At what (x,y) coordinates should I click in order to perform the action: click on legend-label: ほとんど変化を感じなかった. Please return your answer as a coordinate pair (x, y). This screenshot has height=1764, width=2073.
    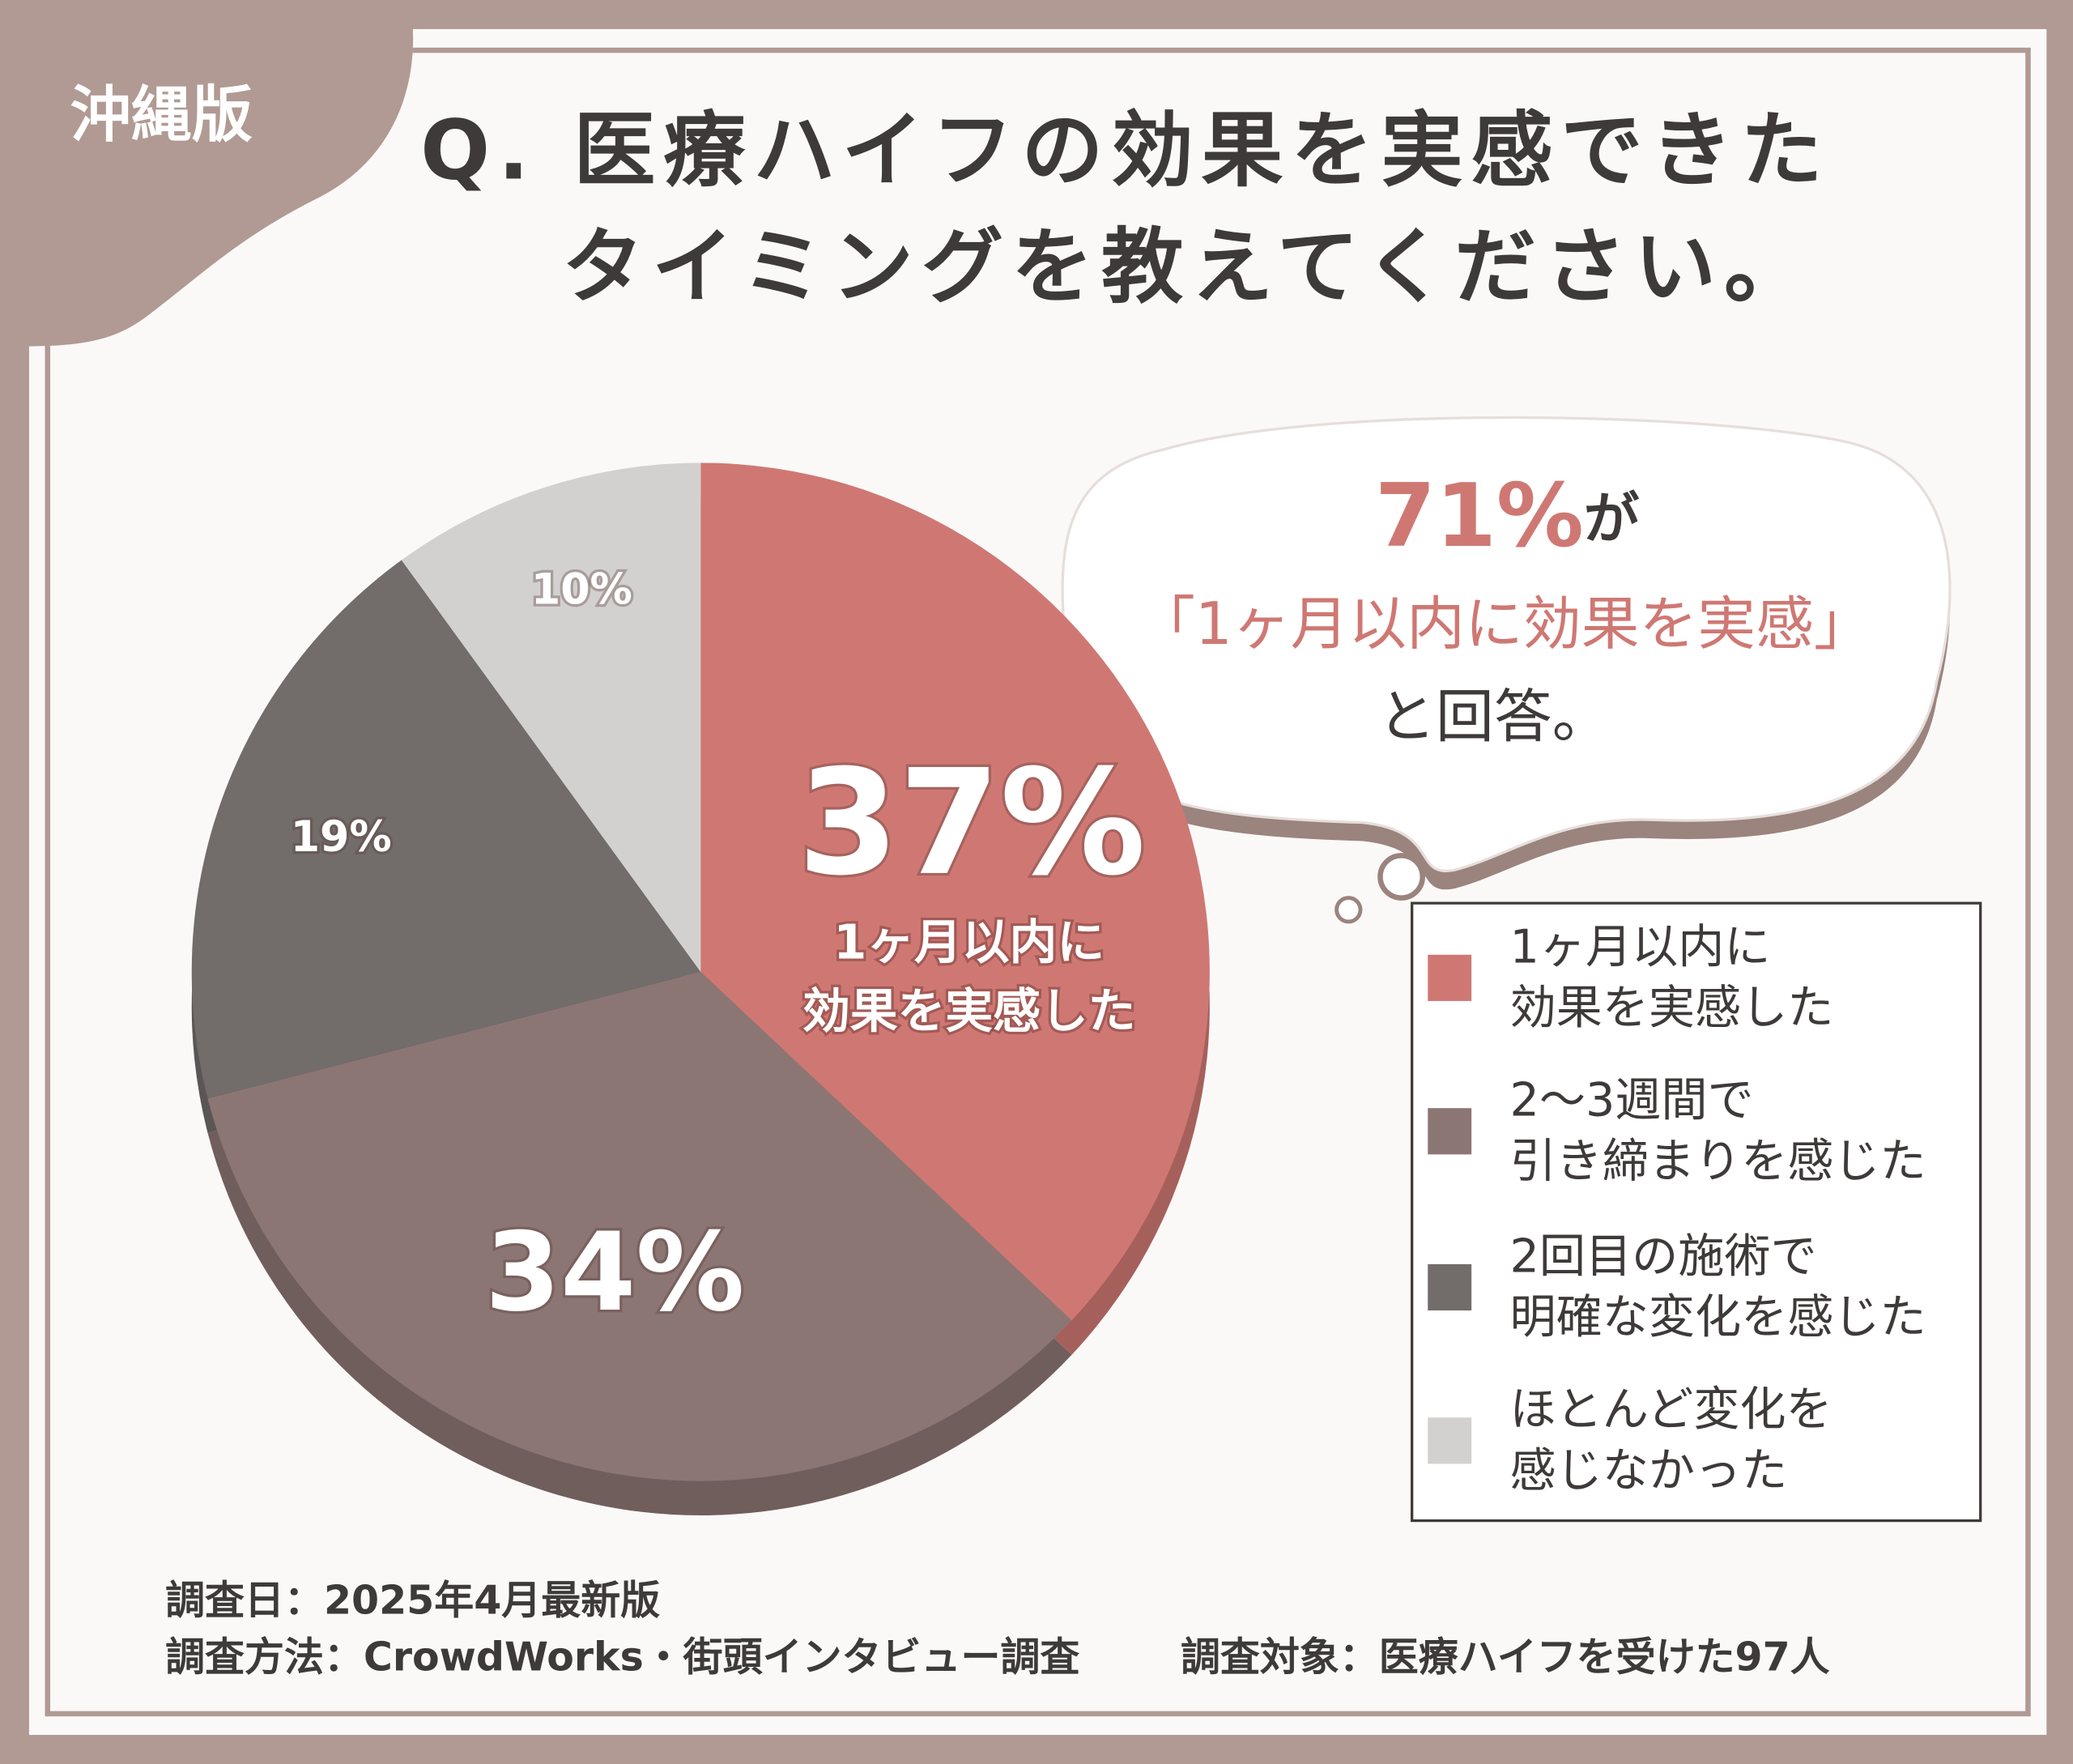
    Looking at the image, I should click on (1671, 1440).